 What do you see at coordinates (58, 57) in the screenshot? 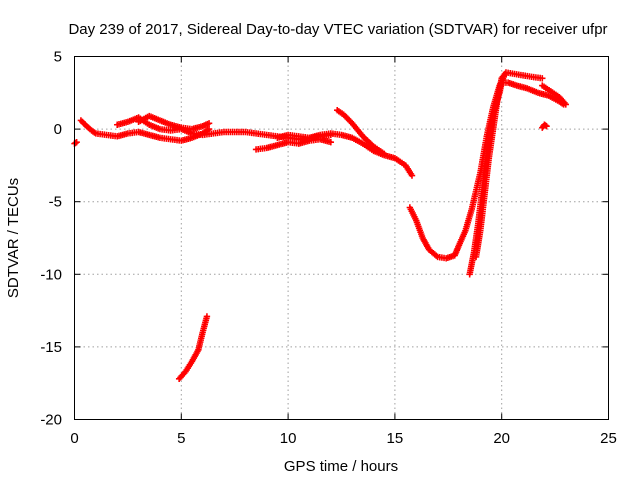
I see `y-tick-label: 5` at bounding box center [58, 57].